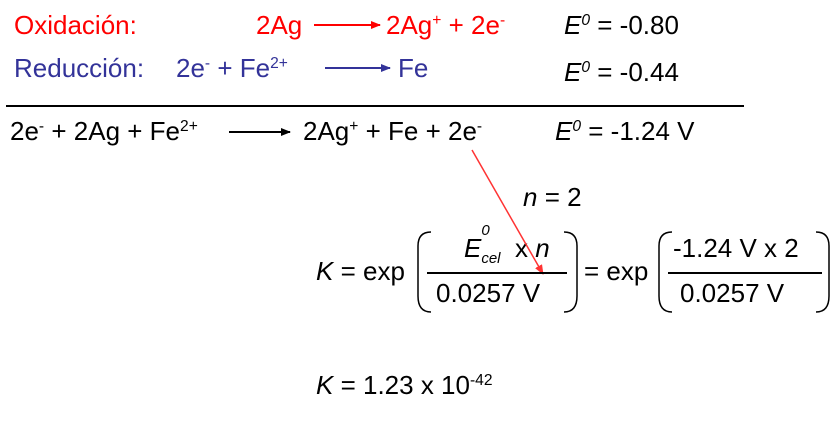  Describe the element at coordinates (189, 127) in the screenshot. I see `overall-lhs-fe-charge: 2+` at that location.